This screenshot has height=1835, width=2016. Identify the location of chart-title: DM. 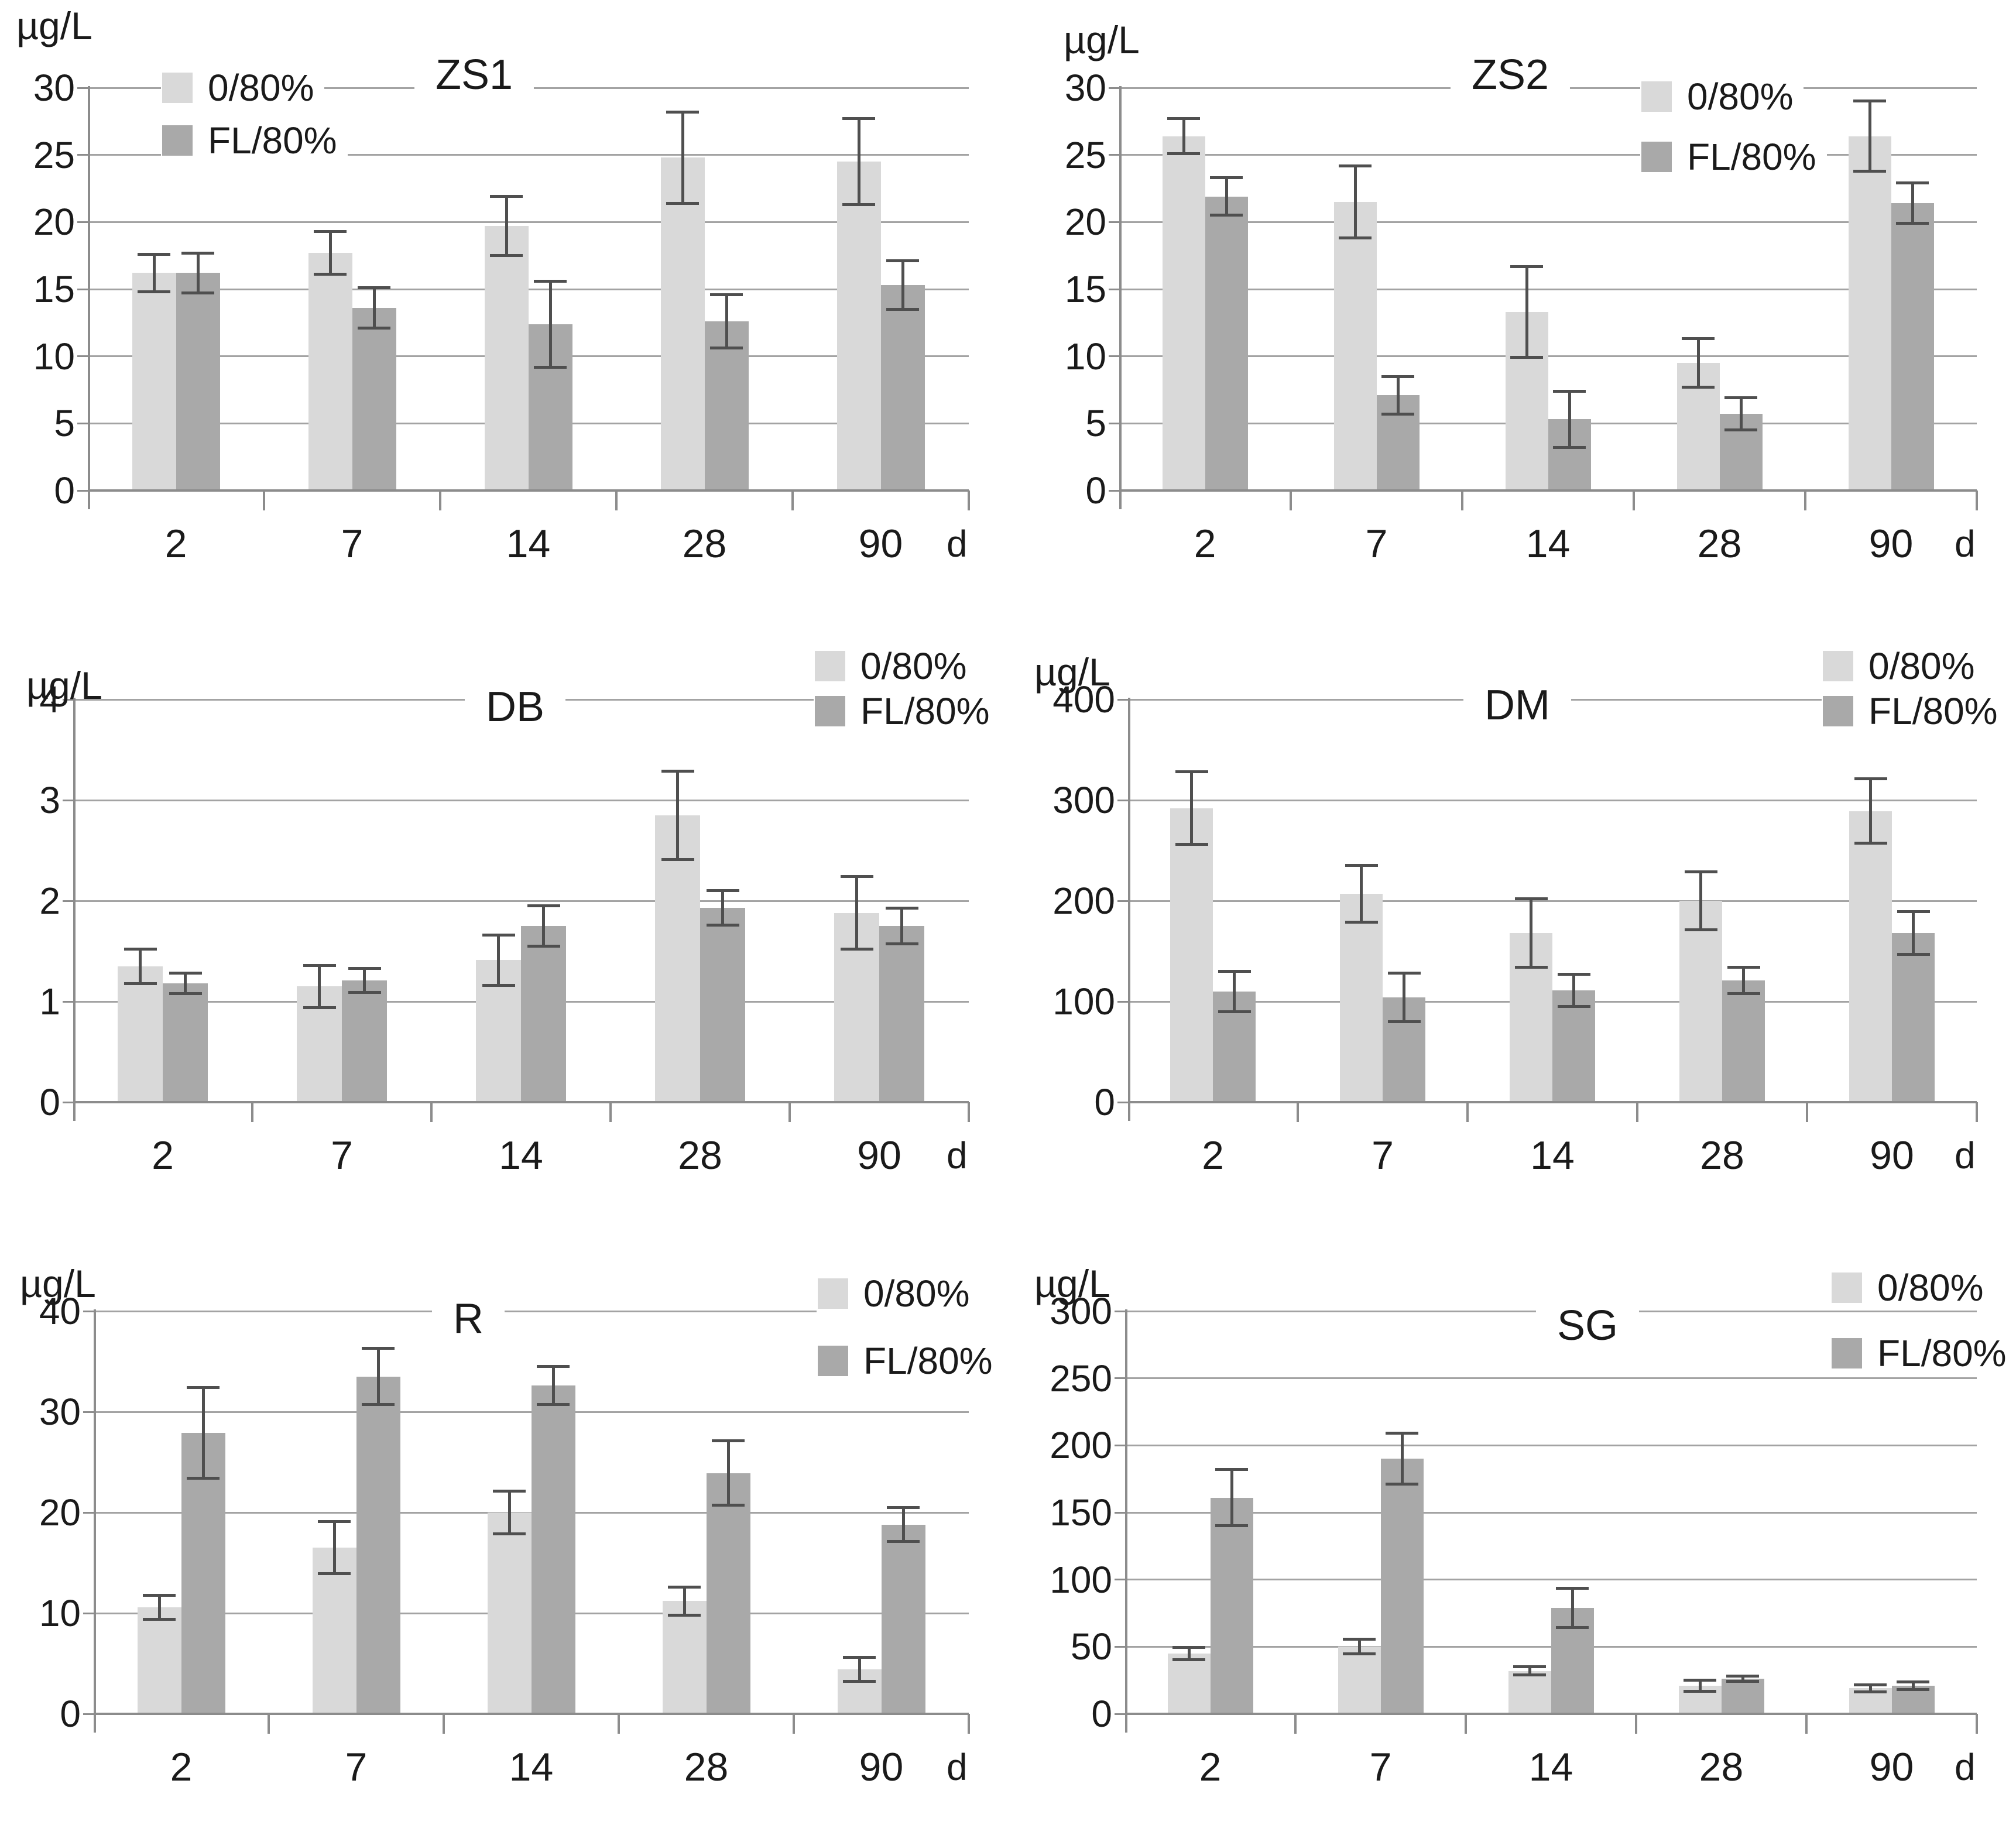
(1517, 705).